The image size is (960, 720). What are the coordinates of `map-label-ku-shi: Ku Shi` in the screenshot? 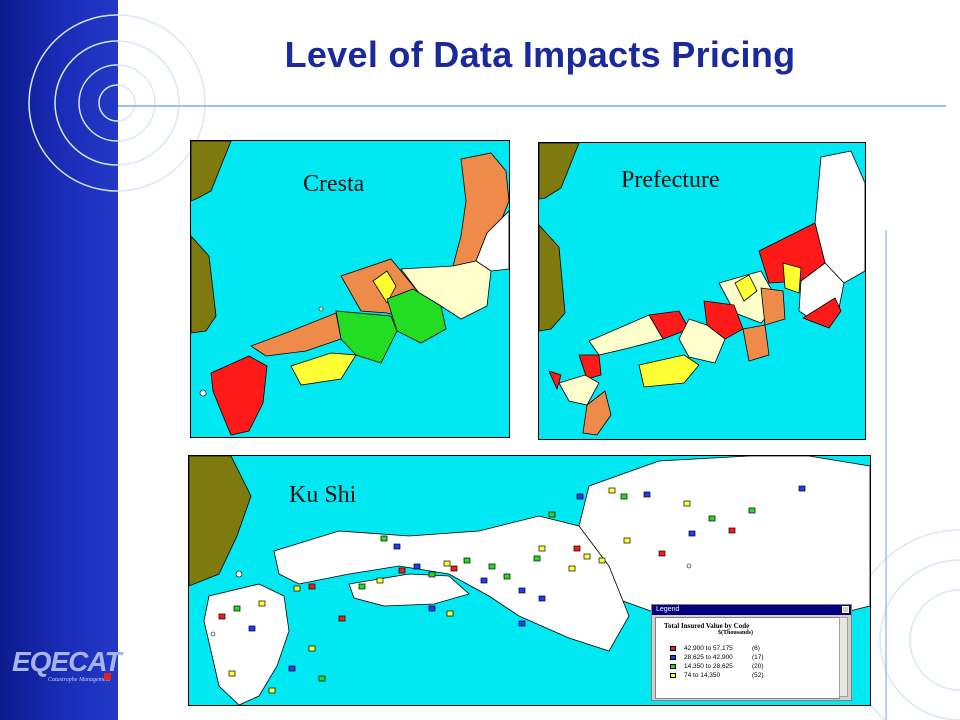 It's located at (323, 495).